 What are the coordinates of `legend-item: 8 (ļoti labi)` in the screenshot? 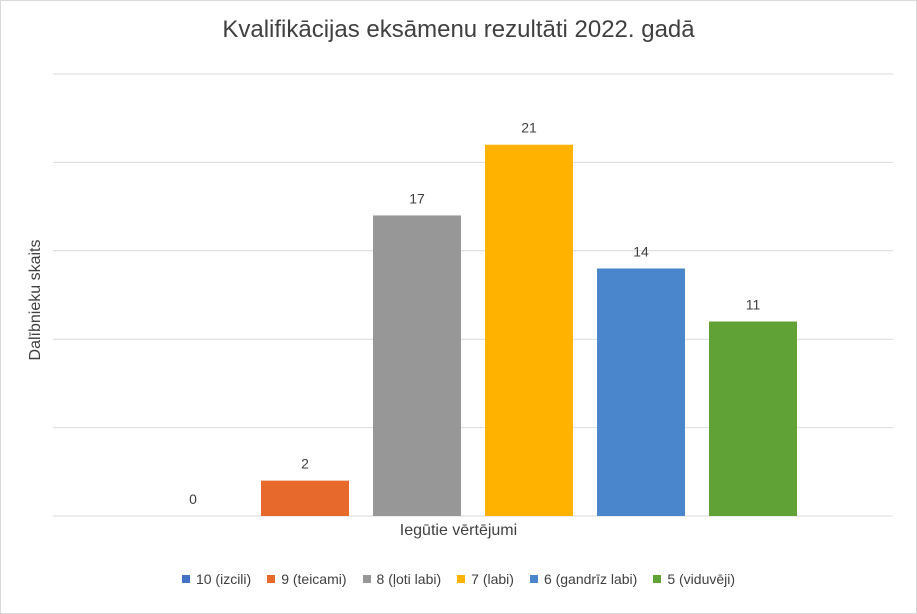 It's located at (402, 579).